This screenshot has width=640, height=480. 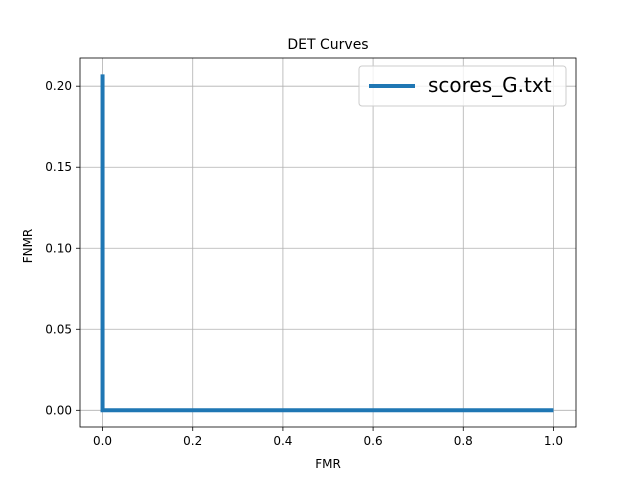 I want to click on x-tick-label: 0.0, so click(x=102, y=441).